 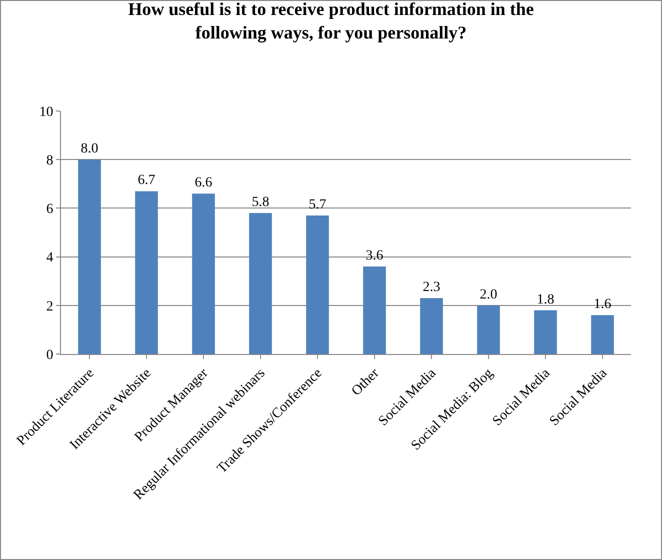 What do you see at coordinates (50, 306) in the screenshot?
I see `y-tick-label: 2` at bounding box center [50, 306].